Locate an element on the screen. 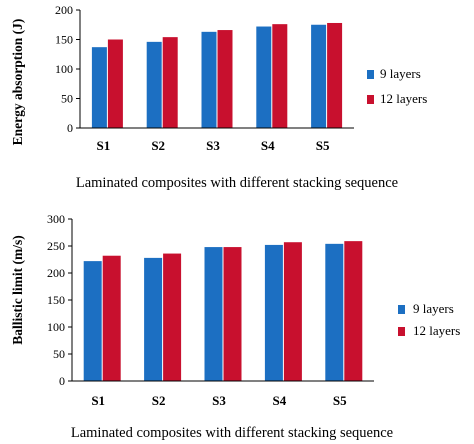 The height and width of the screenshot is (444, 474). energy-y-ticks: 0 50 100 150 200 is located at coordinates (67, 69).